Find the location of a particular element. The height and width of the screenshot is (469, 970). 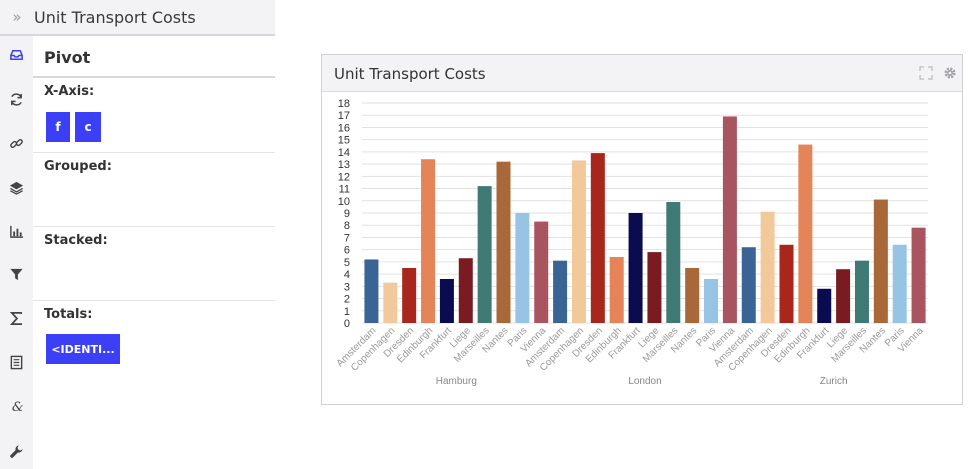

pivot-title: Pivot is located at coordinates (67, 57).